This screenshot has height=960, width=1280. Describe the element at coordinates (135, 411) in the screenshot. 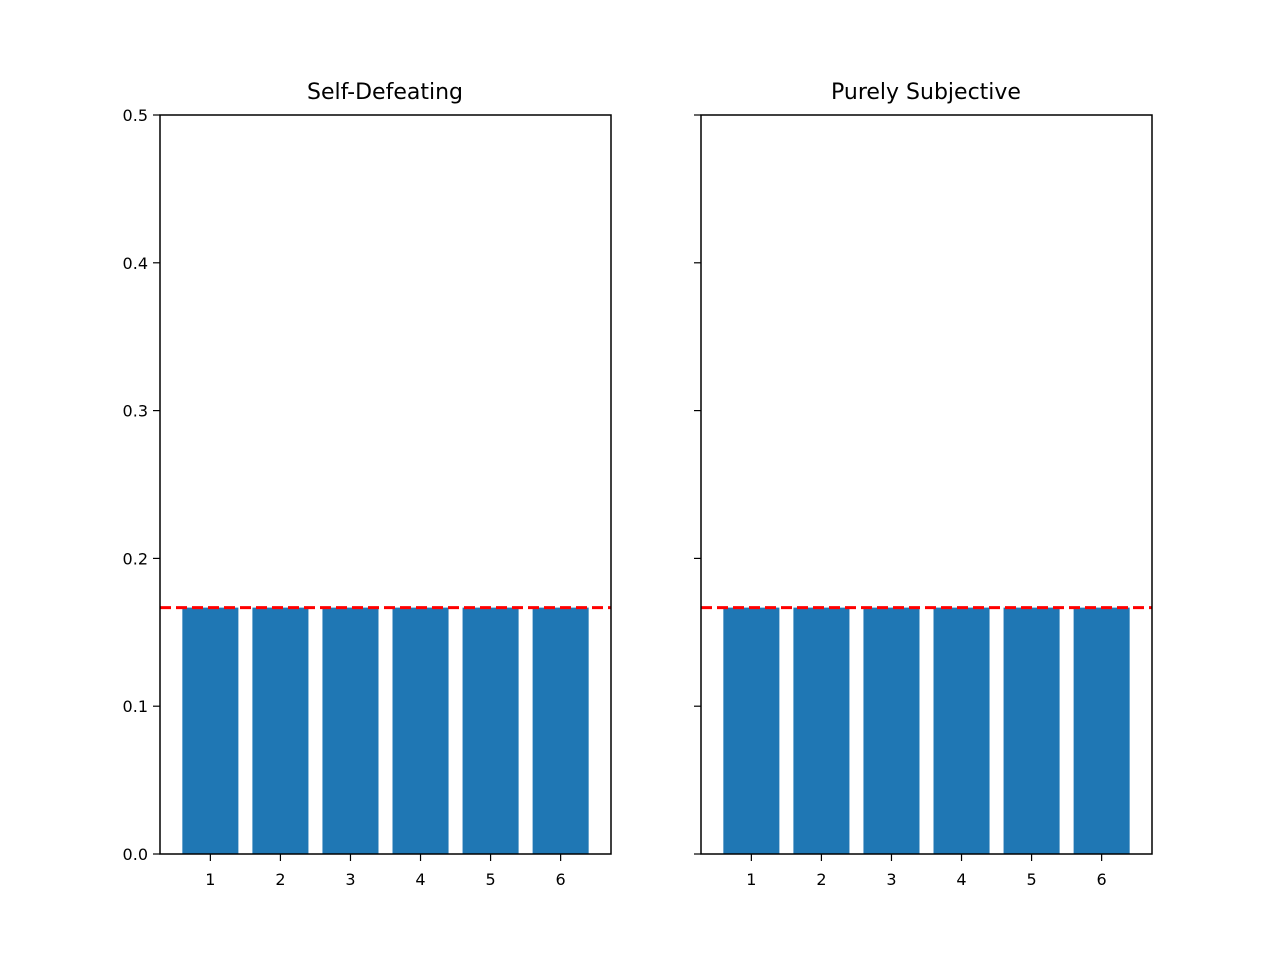

I see `y-tick-label: 0.3` at that location.